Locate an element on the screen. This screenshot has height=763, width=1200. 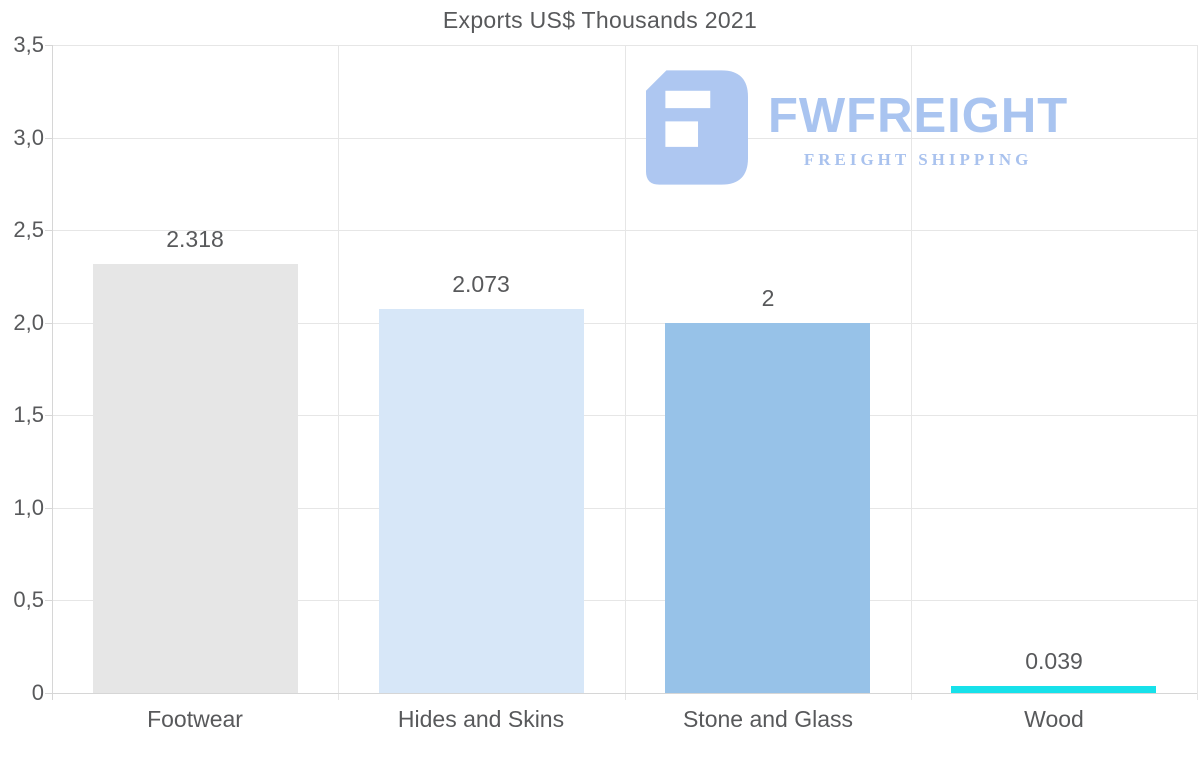
bar-value-label: 2 is located at coordinates (768, 298).